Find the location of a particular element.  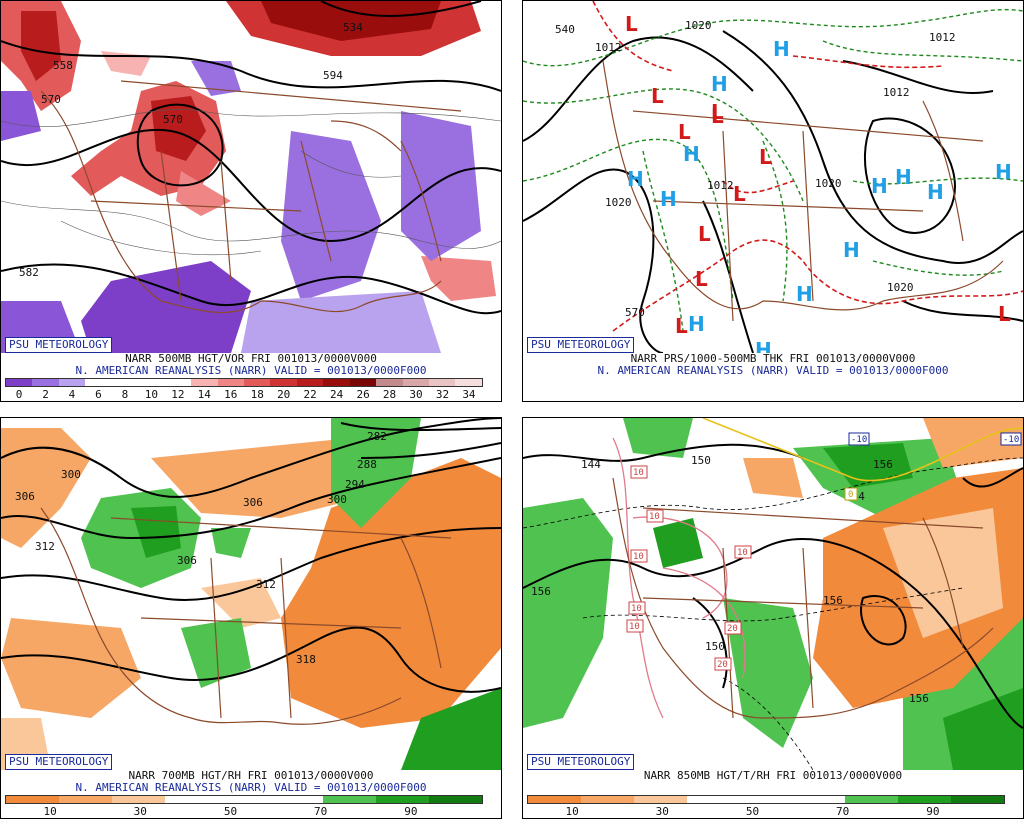

colorbar-tick-label: 18 is located at coordinates (257, 394).